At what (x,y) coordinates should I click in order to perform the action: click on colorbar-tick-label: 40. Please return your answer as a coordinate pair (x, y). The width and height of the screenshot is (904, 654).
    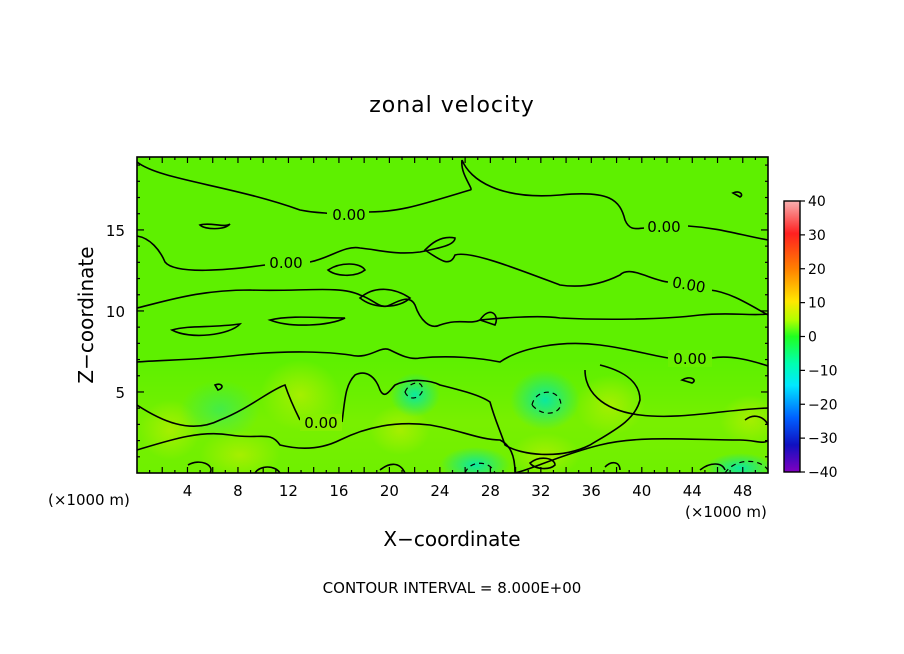
    Looking at the image, I should click on (817, 202).